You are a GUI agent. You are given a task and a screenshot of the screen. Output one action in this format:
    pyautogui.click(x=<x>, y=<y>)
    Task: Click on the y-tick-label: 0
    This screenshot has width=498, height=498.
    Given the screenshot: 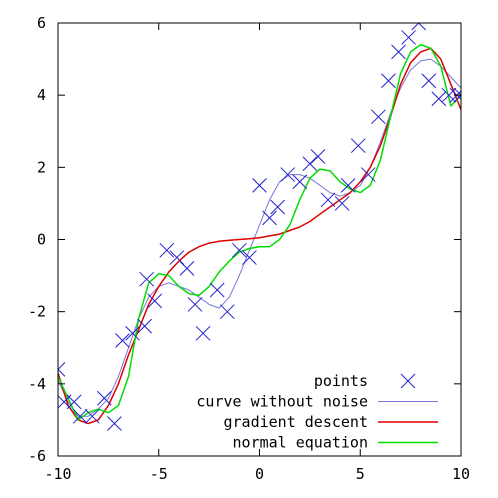 What is the action you would take?
    pyautogui.click(x=41, y=240)
    